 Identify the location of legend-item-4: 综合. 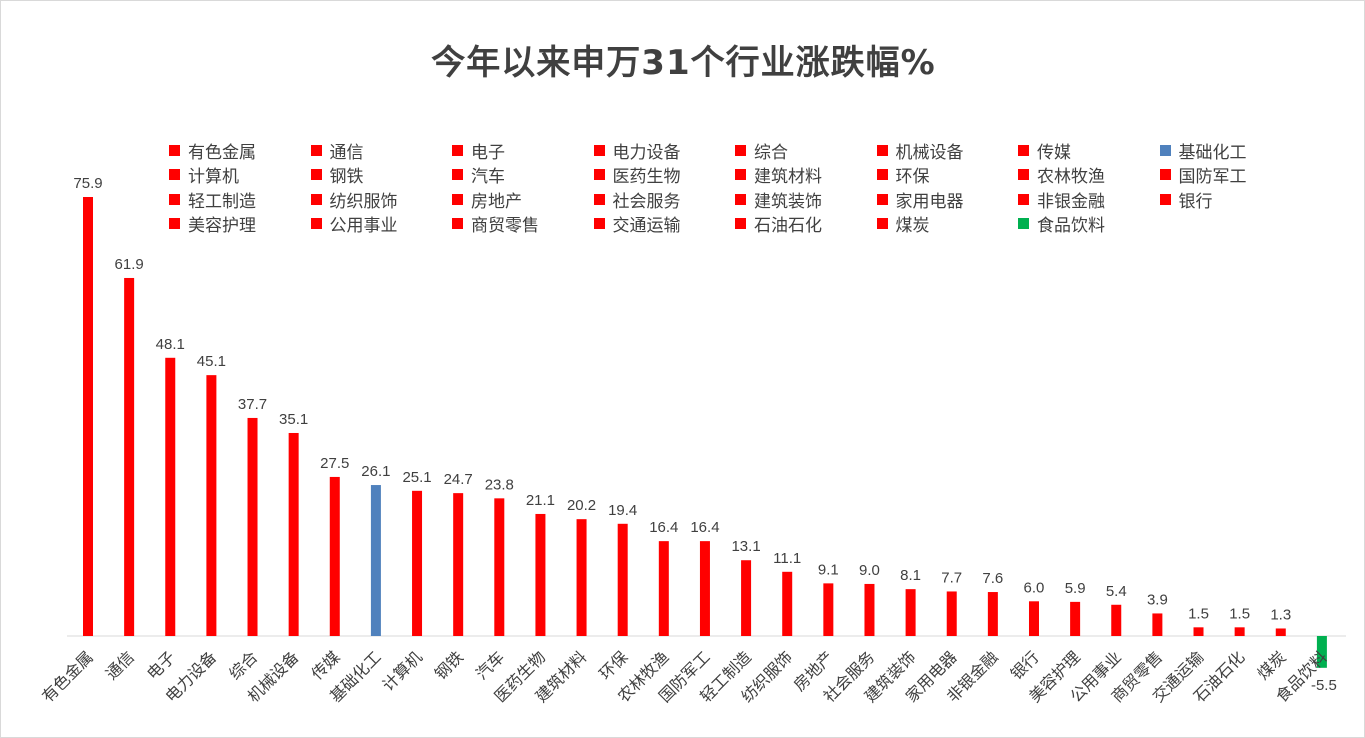
(761, 150).